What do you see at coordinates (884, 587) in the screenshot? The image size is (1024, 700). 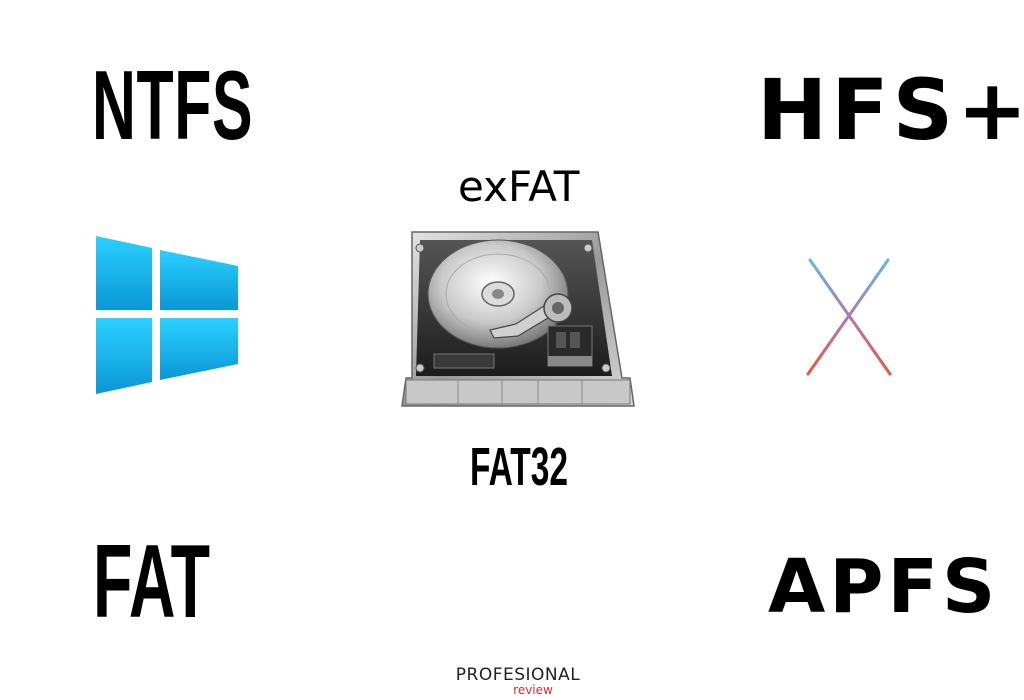 I see `apfs-label: APFS` at bounding box center [884, 587].